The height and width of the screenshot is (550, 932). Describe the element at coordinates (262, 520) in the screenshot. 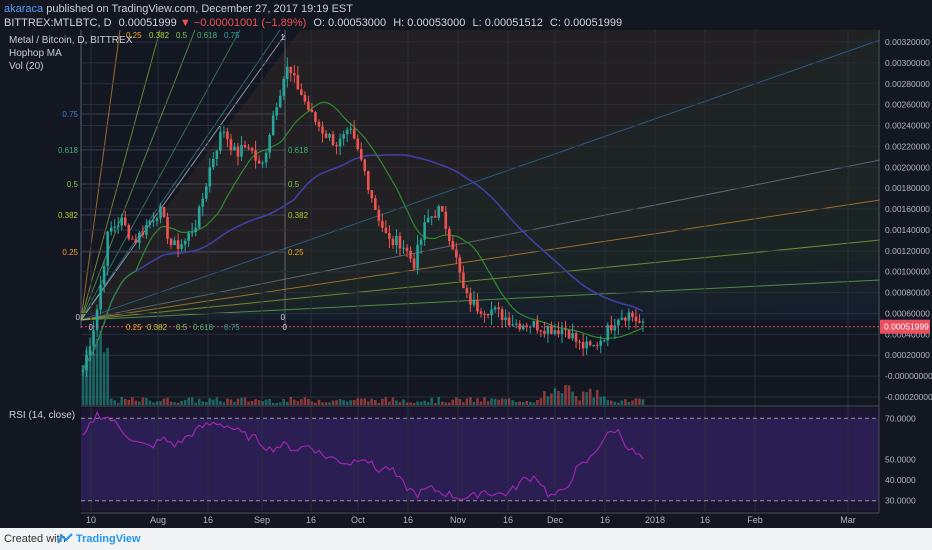

I see `time-tick-label: Sep` at that location.